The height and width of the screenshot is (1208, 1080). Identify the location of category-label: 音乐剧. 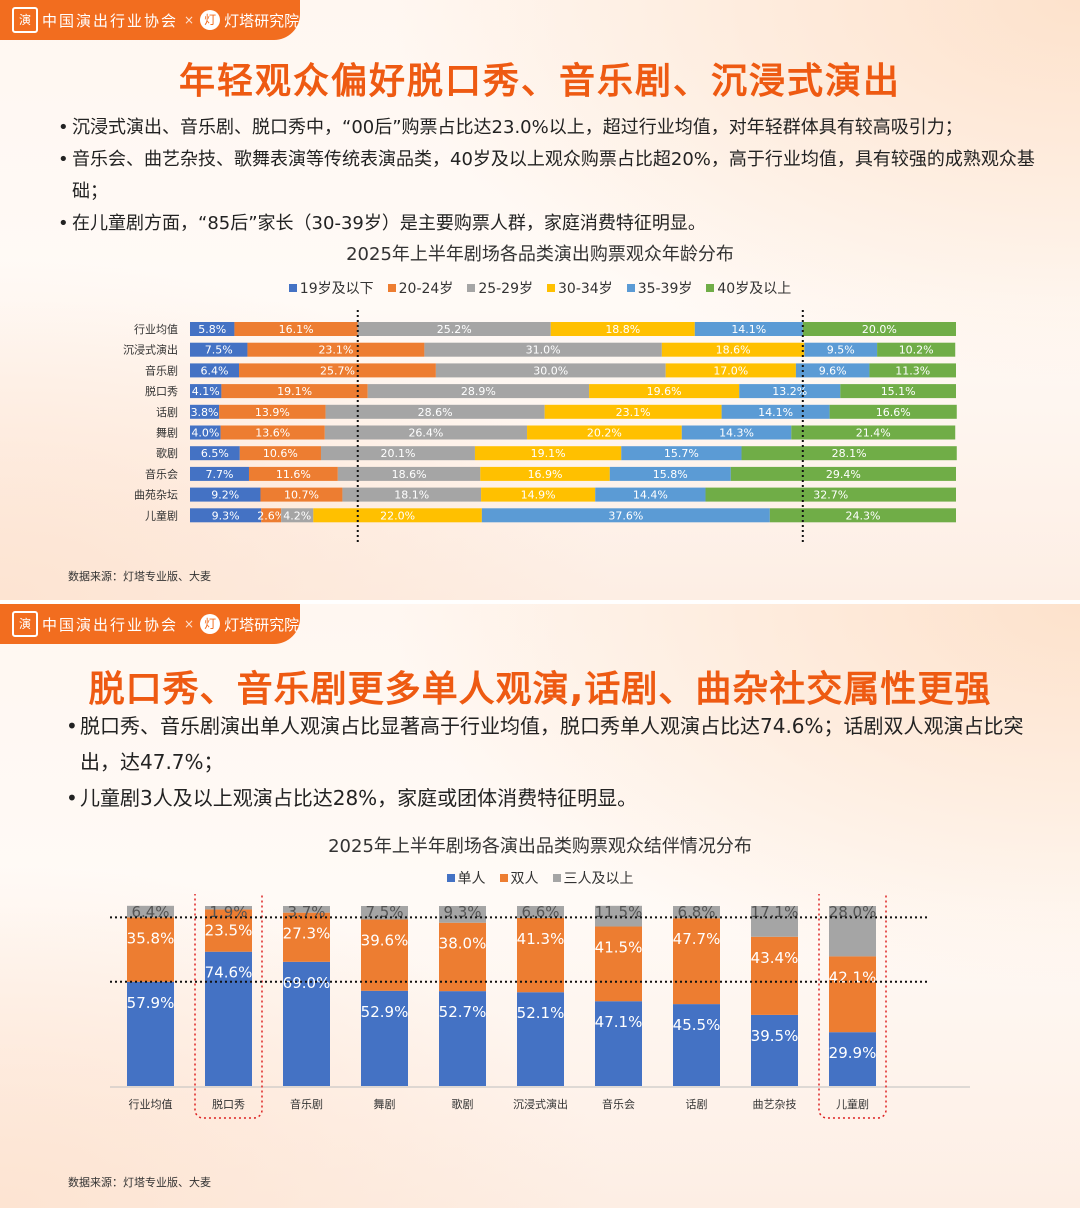
(161, 370).